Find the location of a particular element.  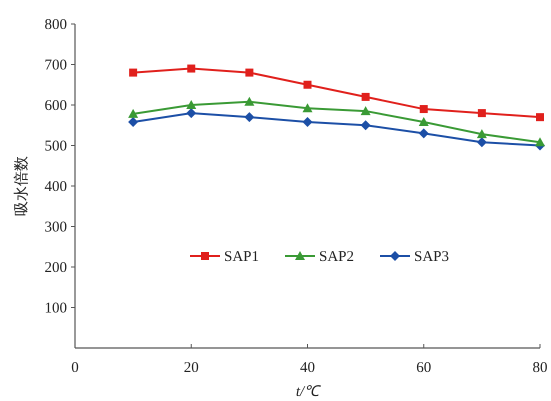

legend-label: SAP1 is located at coordinates (242, 257).